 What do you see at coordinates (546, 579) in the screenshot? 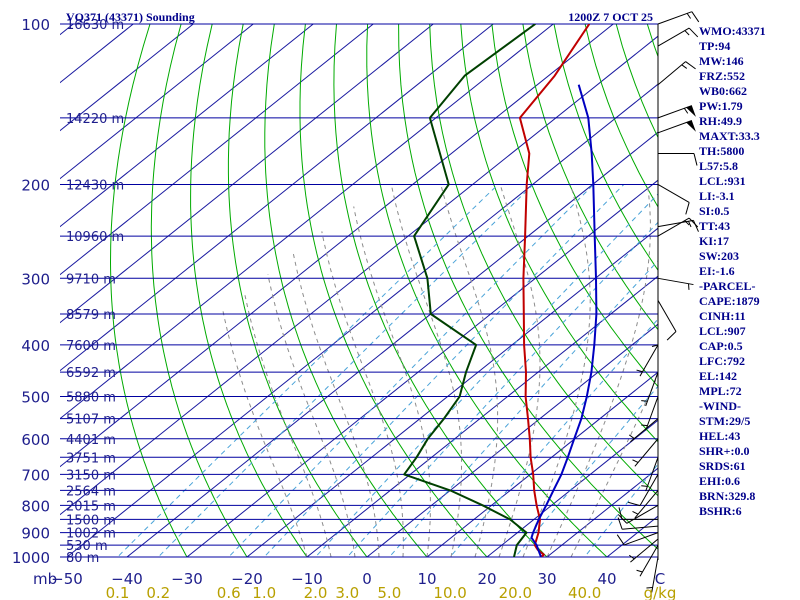
I see `temperature-tick-label: 30` at bounding box center [546, 579].